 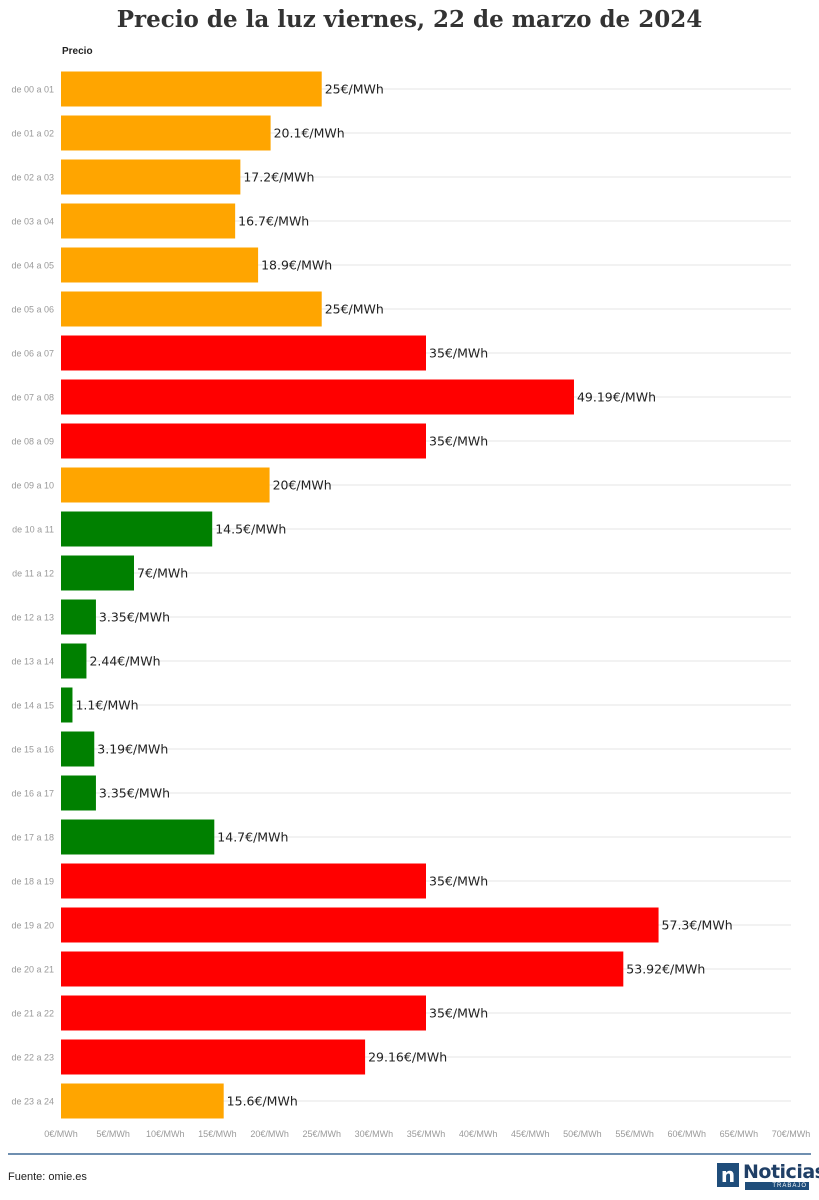 What do you see at coordinates (296, 265) in the screenshot?
I see `value-label: 18.9€/MWh` at bounding box center [296, 265].